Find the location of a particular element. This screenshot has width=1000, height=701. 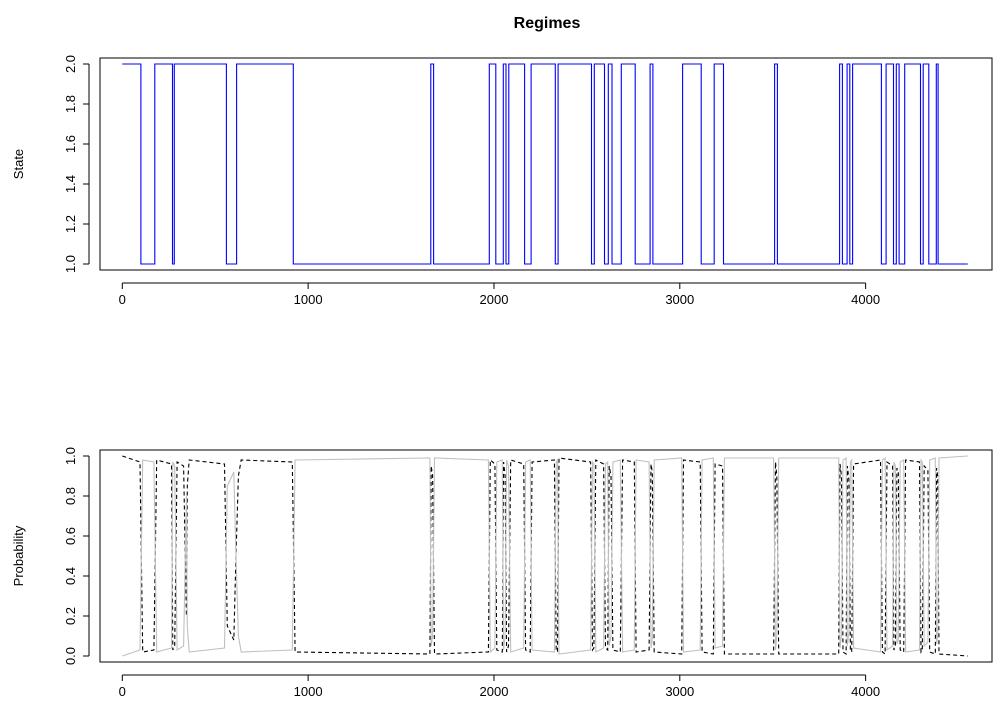

state-y-tick-label: 1.8 is located at coordinates (70, 104).